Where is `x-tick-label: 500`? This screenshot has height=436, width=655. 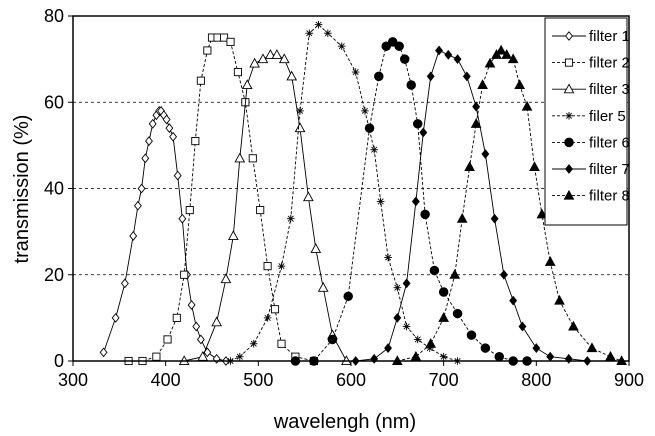 x-tick-label: 500 is located at coordinates (258, 380).